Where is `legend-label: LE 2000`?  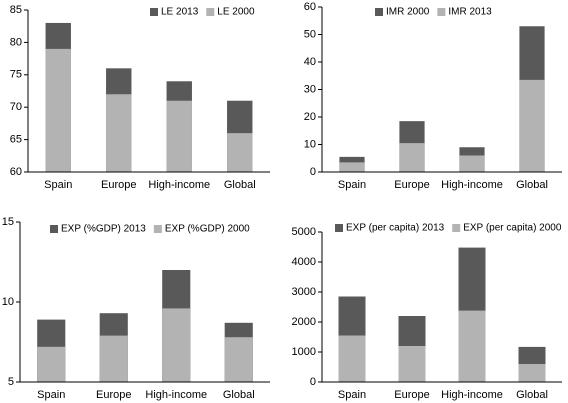
legend-label: LE 2000 is located at coordinates (236, 12).